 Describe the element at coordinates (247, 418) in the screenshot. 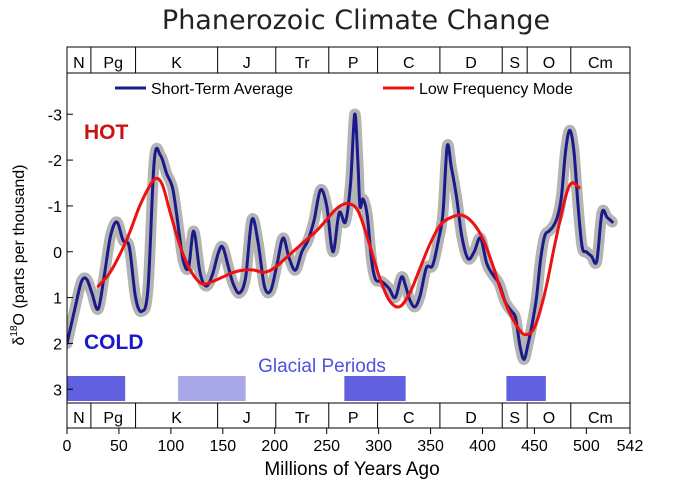

I see `period-bottom-label-j: J` at that location.